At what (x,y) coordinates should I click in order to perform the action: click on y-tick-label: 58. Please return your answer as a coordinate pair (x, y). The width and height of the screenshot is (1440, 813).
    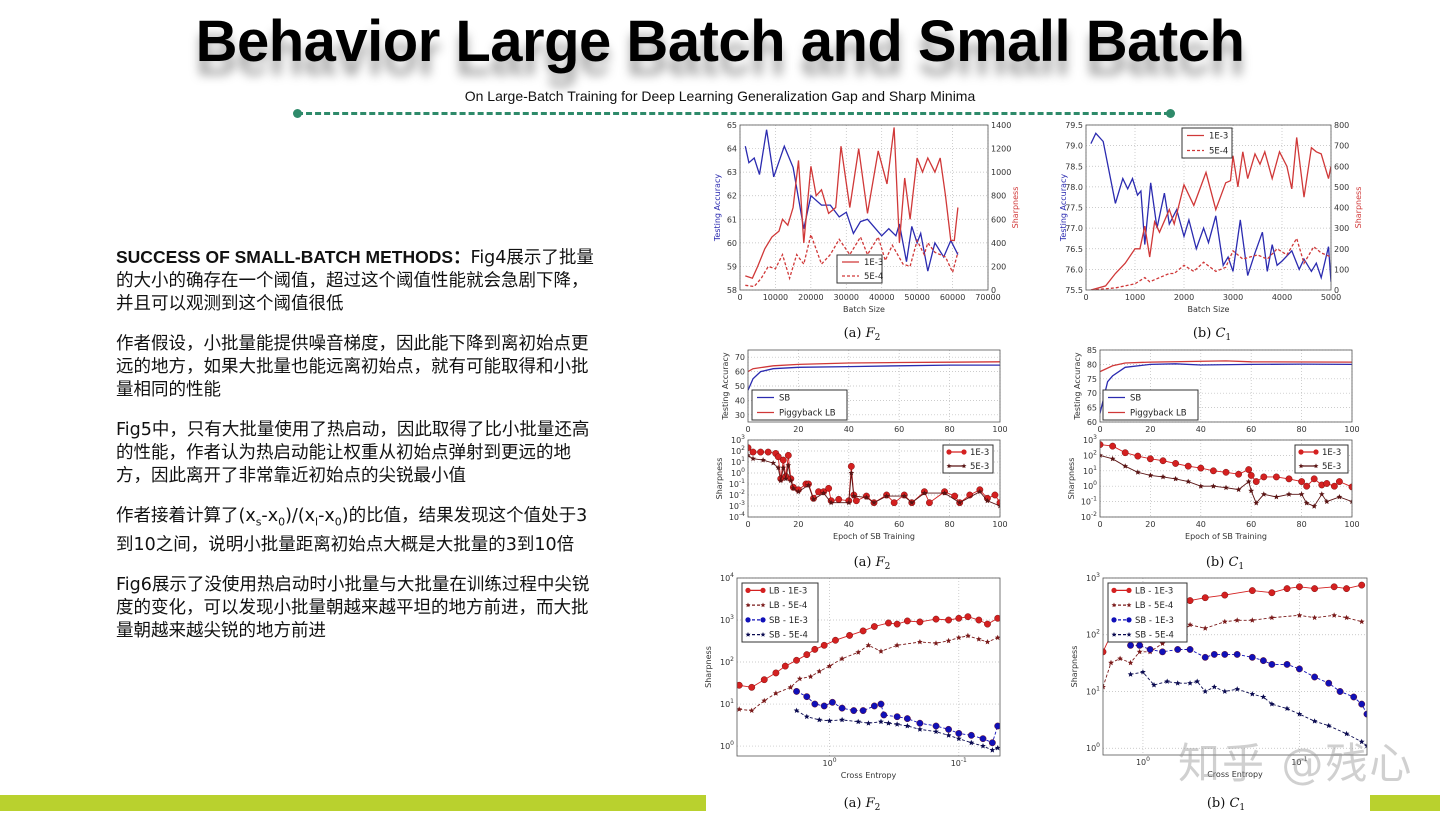
    Looking at the image, I should click on (732, 290).